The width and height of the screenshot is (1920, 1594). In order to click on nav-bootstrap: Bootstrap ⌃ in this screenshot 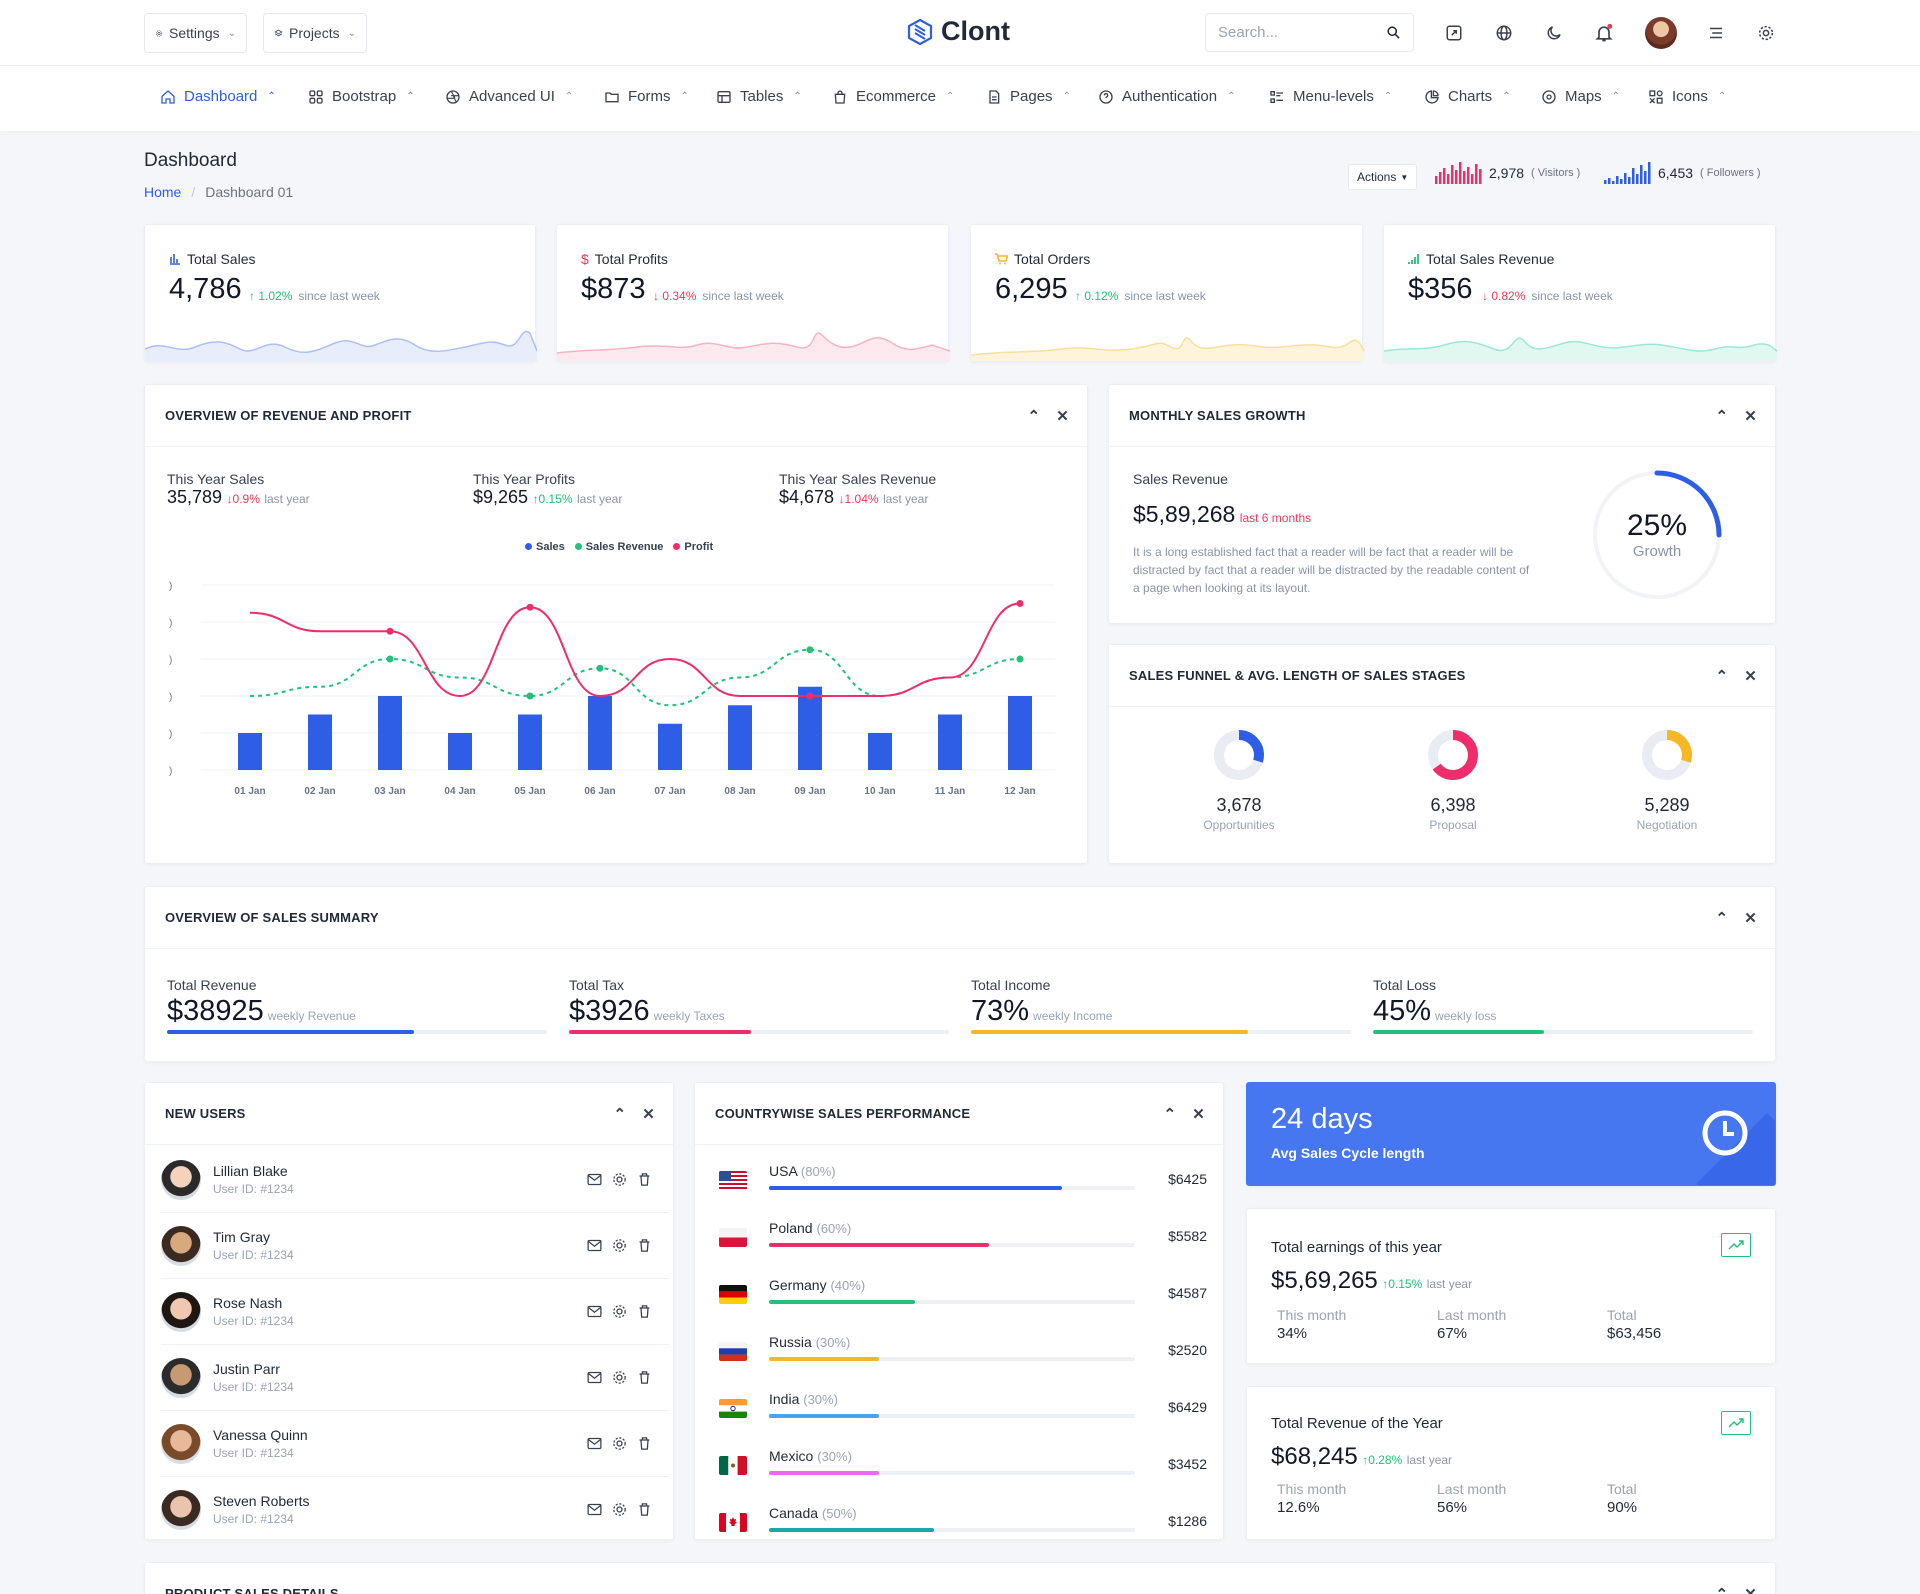, I will do `click(361, 96)`.